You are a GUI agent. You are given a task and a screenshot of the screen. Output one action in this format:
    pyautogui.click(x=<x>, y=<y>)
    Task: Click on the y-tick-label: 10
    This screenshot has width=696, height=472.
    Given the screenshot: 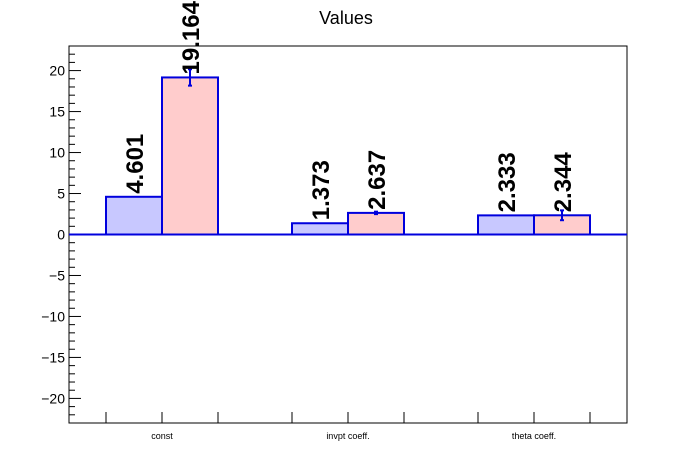 What is the action you would take?
    pyautogui.click(x=57, y=153)
    